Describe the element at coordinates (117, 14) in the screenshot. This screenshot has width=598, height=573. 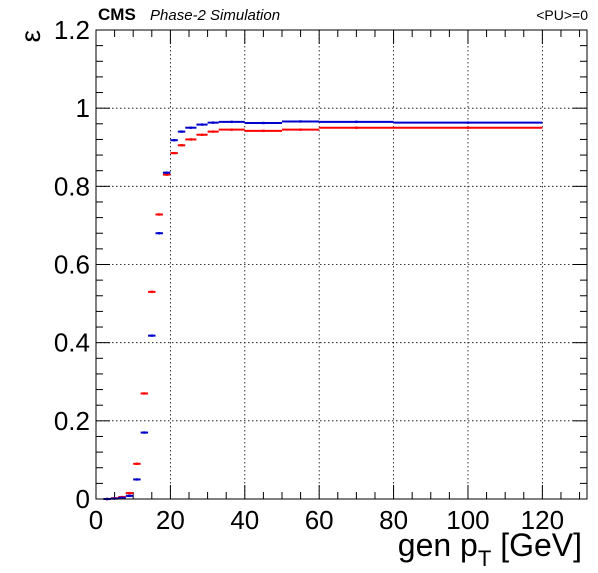
I see `experiment-label: CMS` at that location.